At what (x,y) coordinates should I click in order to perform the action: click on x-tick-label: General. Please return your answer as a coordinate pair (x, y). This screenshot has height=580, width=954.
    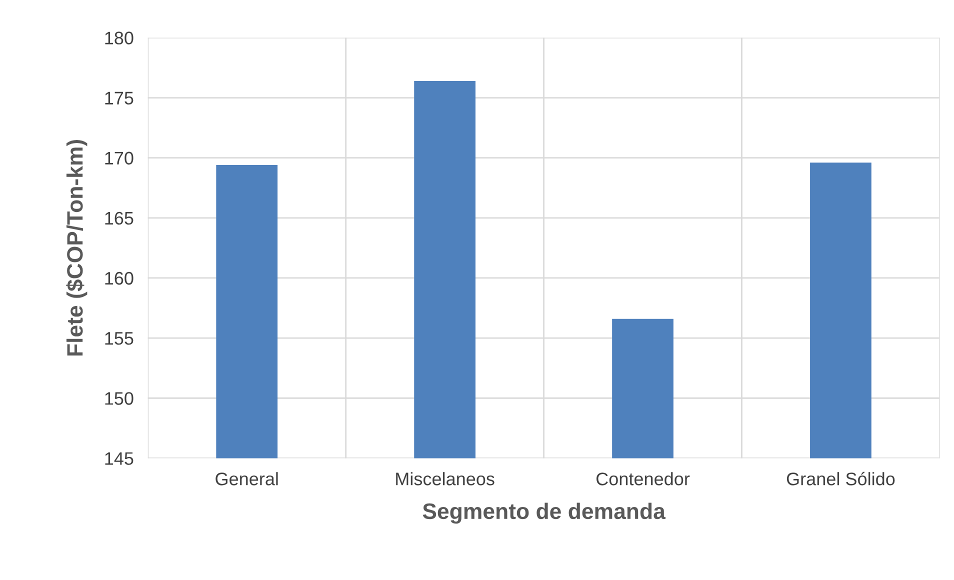
    Looking at the image, I should click on (247, 479).